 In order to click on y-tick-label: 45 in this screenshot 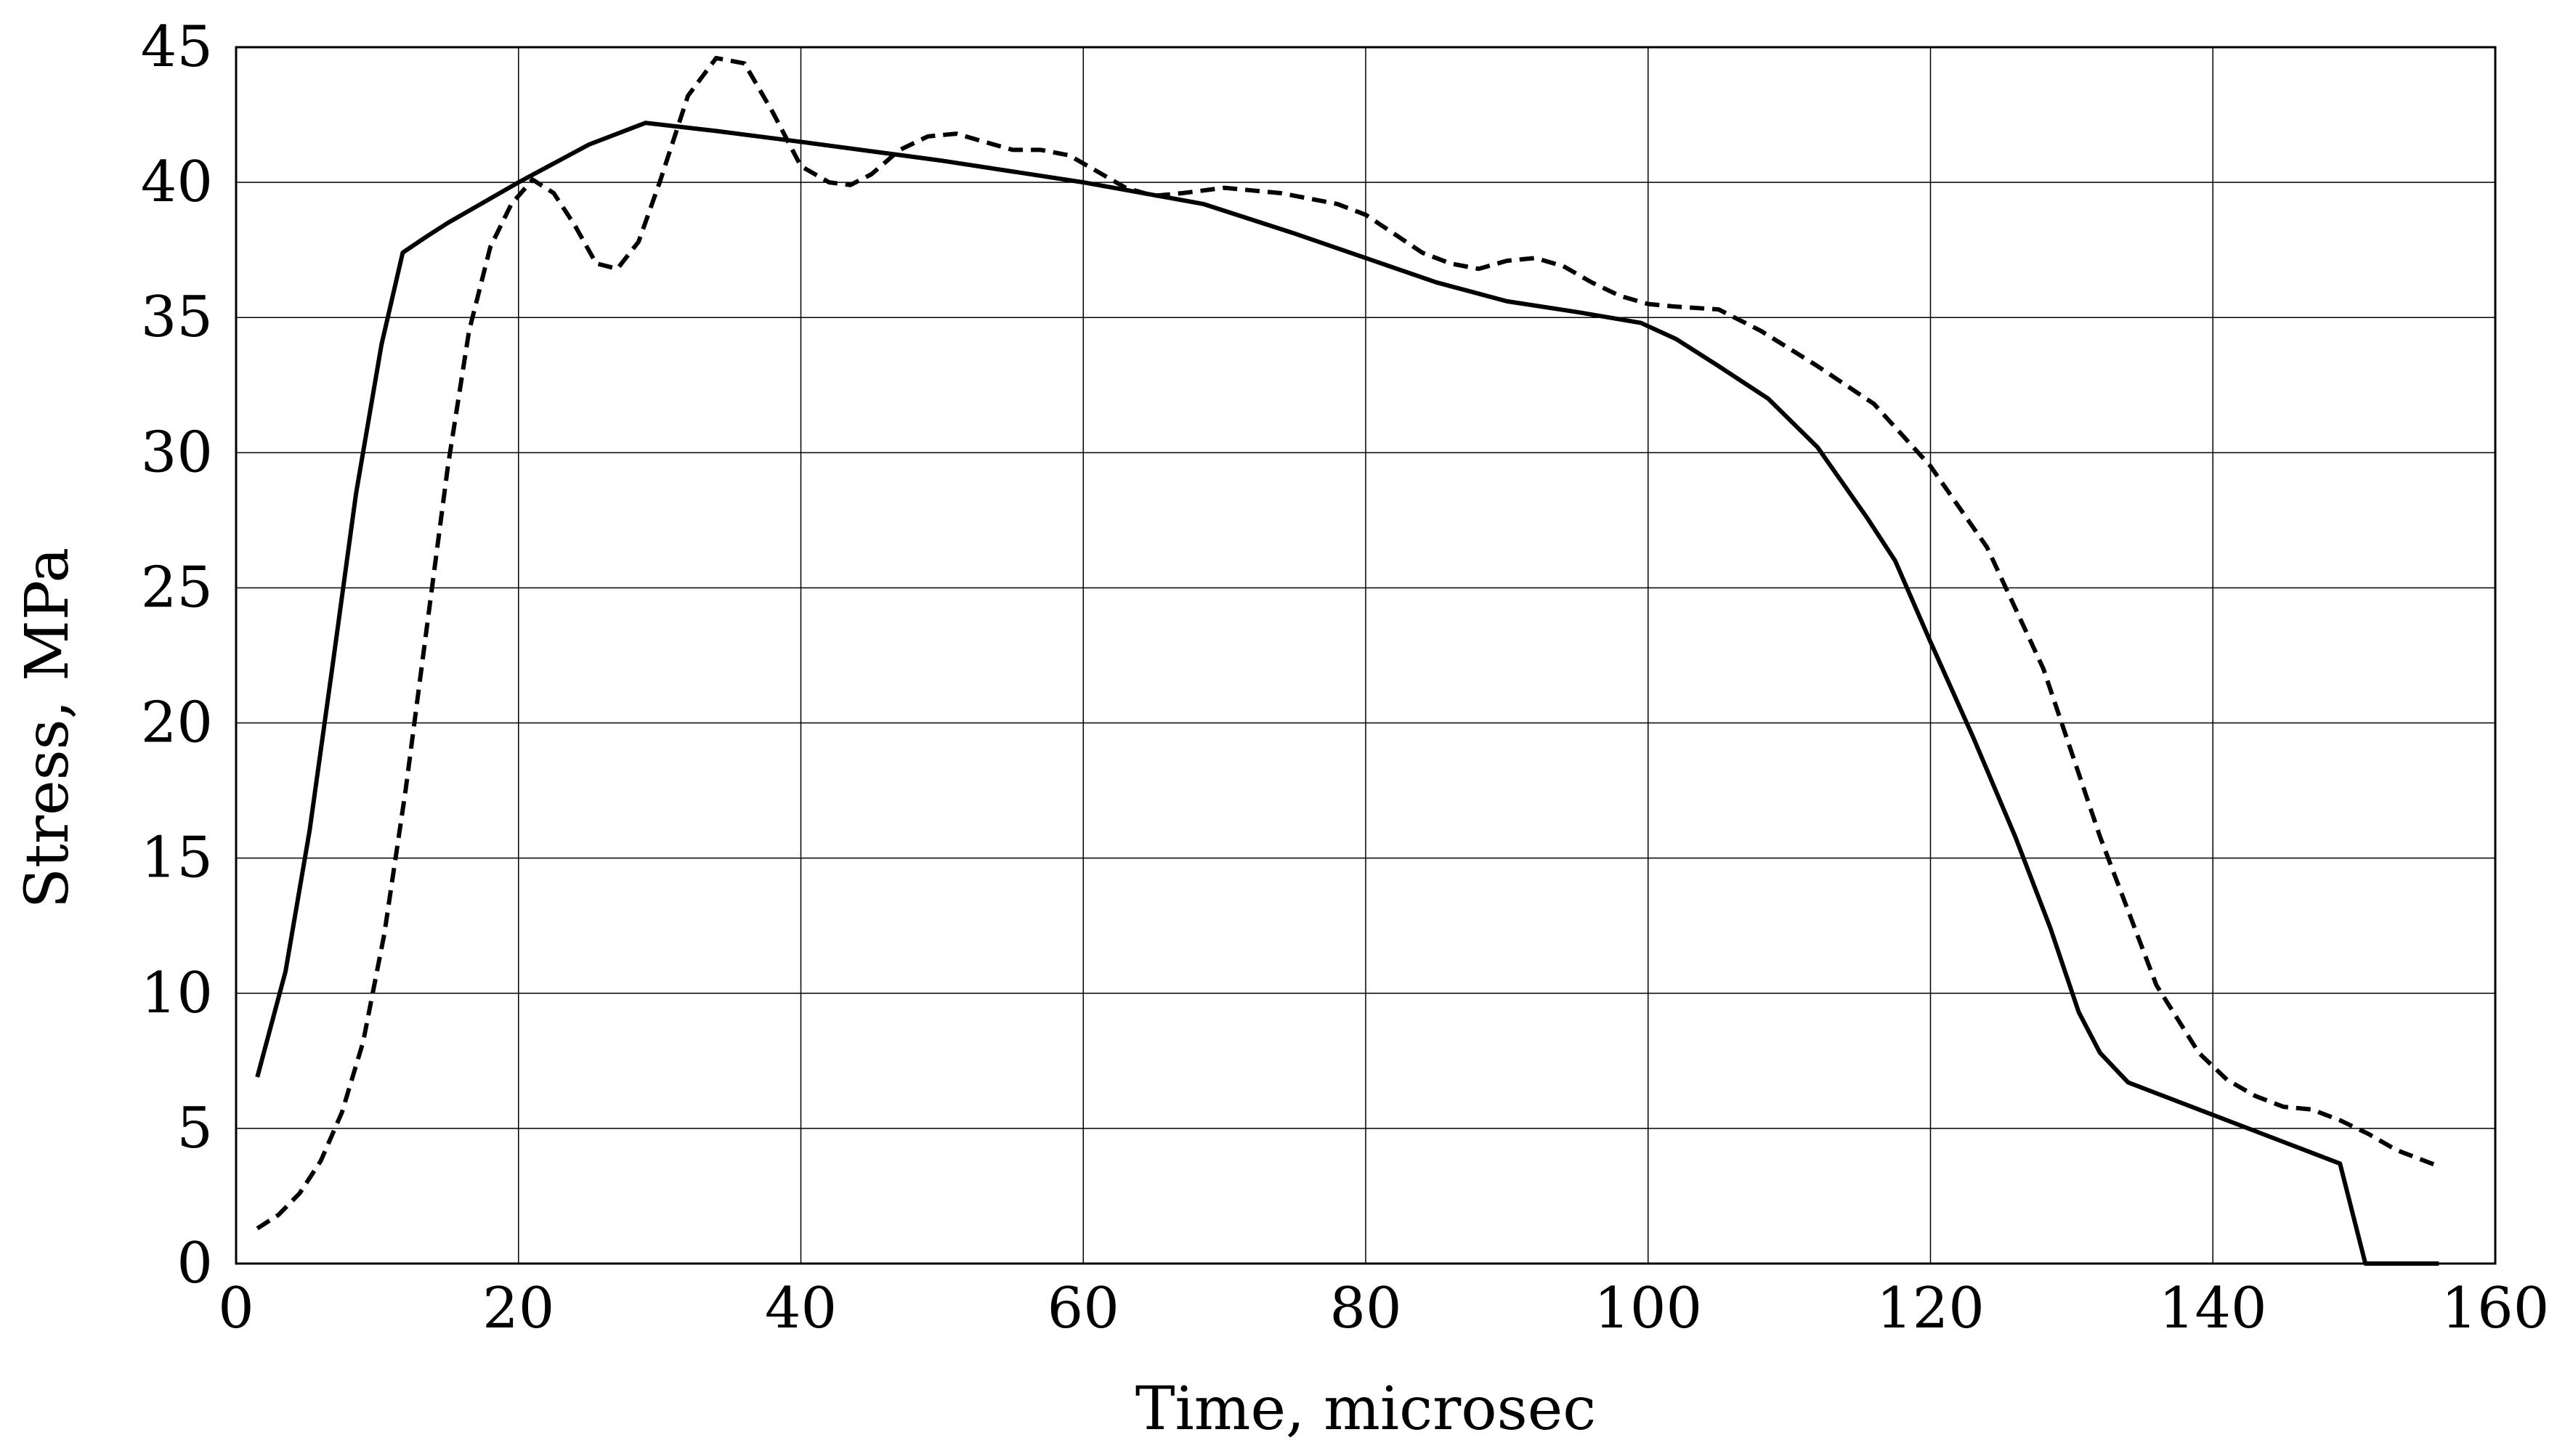, I will do `click(177, 47)`.